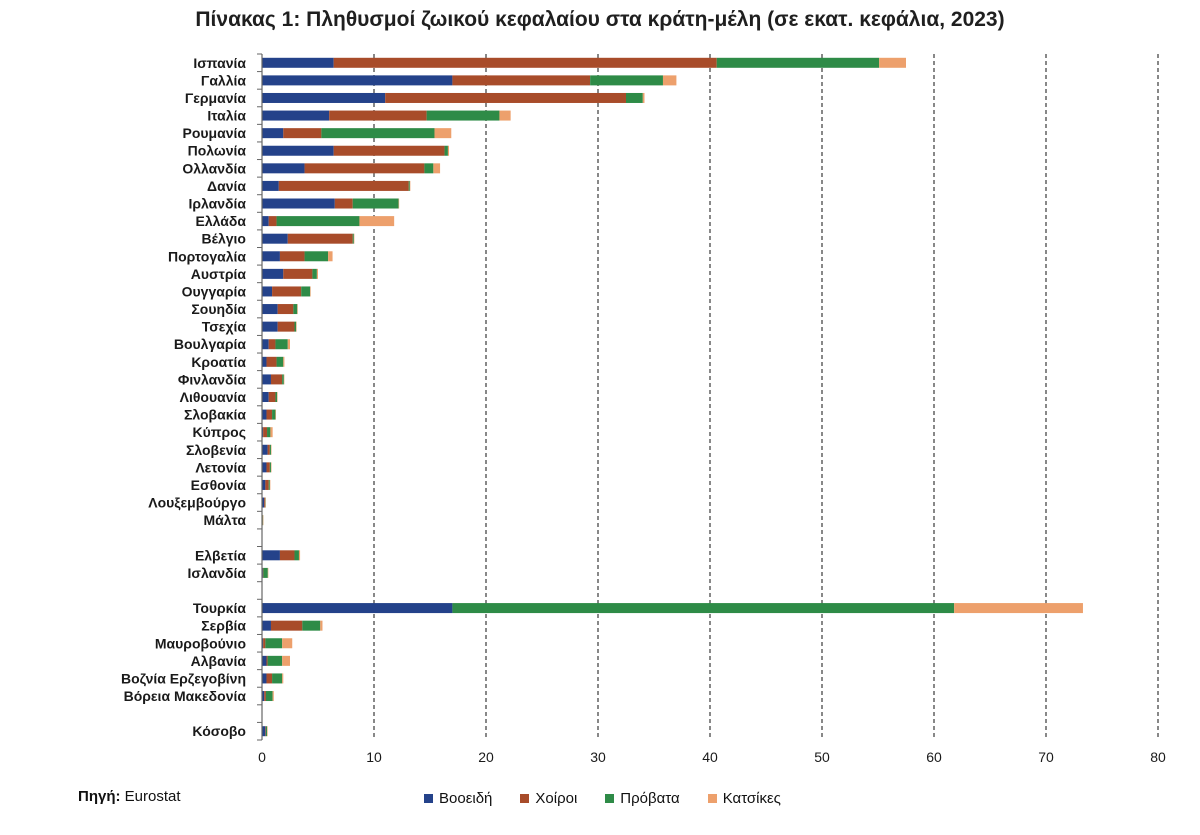 The height and width of the screenshot is (835, 1200). I want to click on tick-labels: 0 10 20 30 40 50 60 70 80, so click(712, 757).